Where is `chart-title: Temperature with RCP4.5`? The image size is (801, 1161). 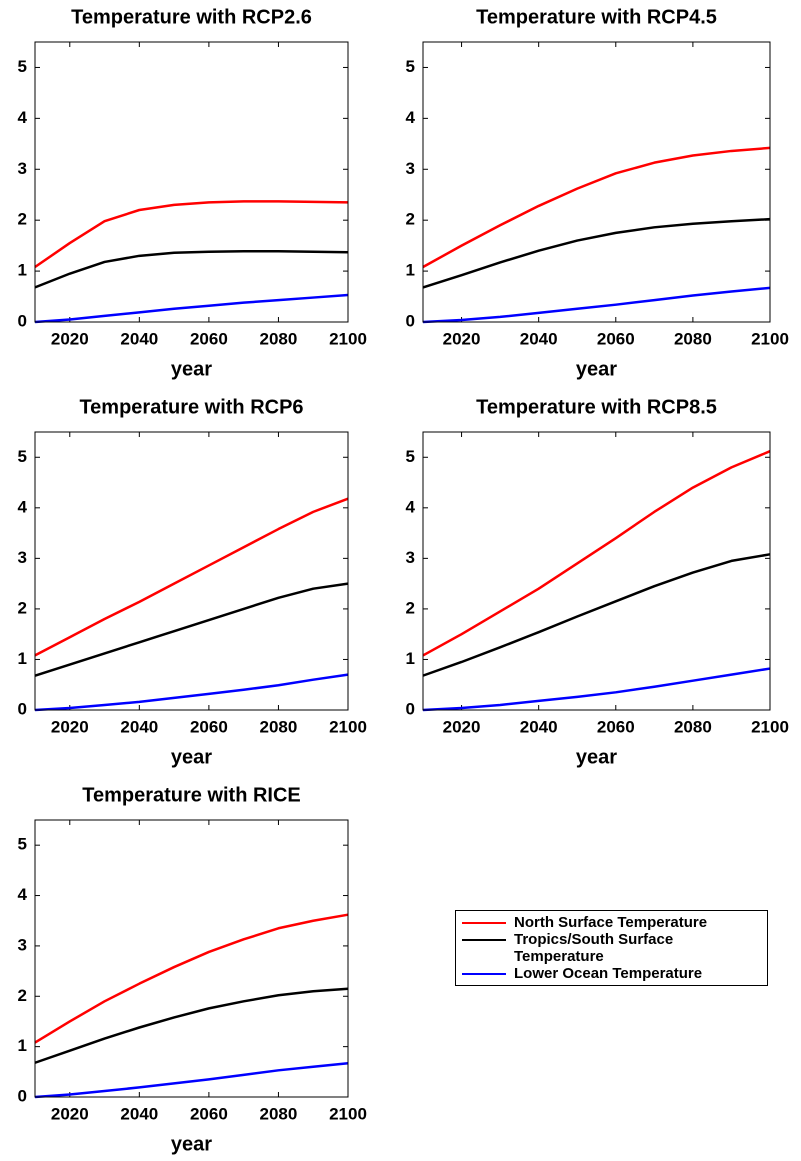 chart-title: Temperature with RCP4.5 is located at coordinates (596, 17).